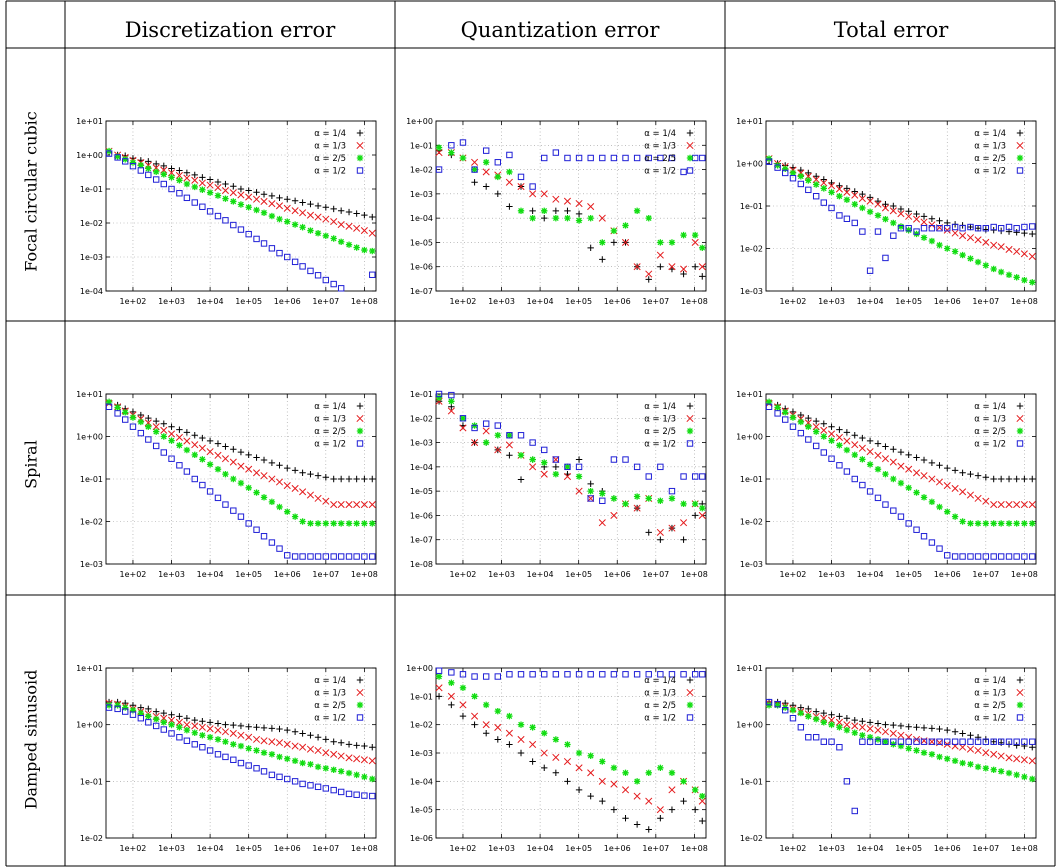  Describe the element at coordinates (248, 848) in the screenshot. I see `x-tick-label: 1e+05` at that location.